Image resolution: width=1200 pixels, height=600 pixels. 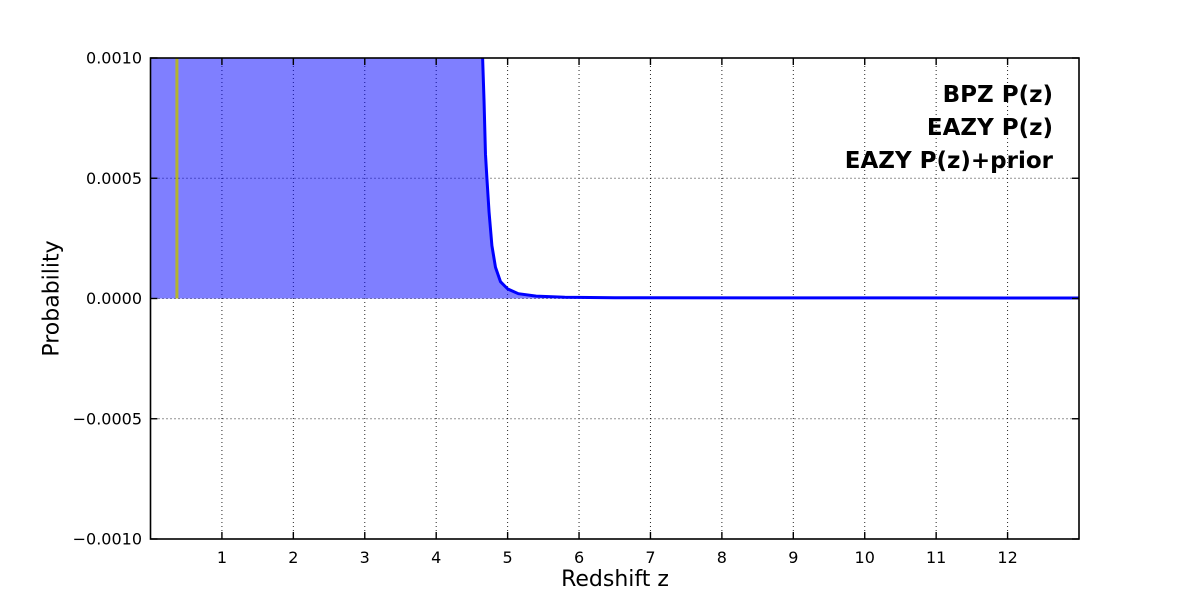 I want to click on x-tick-label: 8, so click(x=722, y=557).